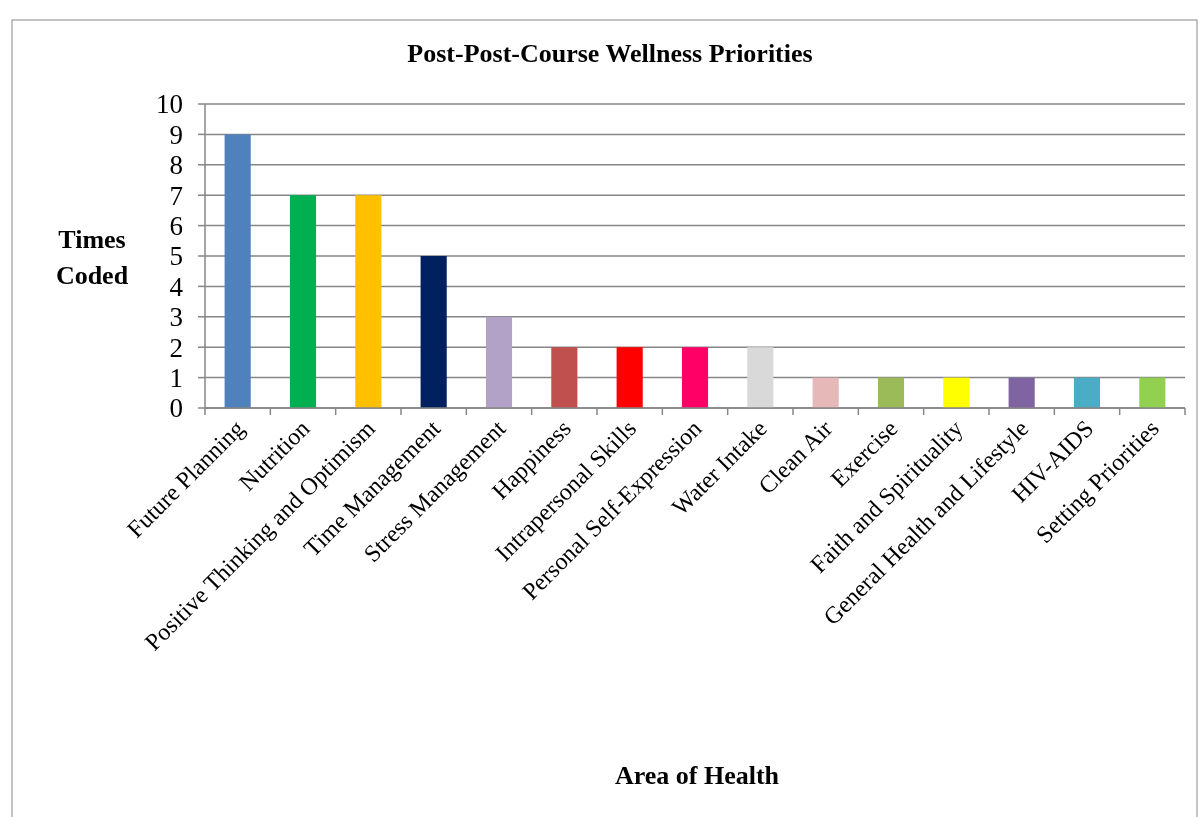 Image resolution: width=1200 pixels, height=817 pixels. I want to click on y-tick-label: 5, so click(176, 256).